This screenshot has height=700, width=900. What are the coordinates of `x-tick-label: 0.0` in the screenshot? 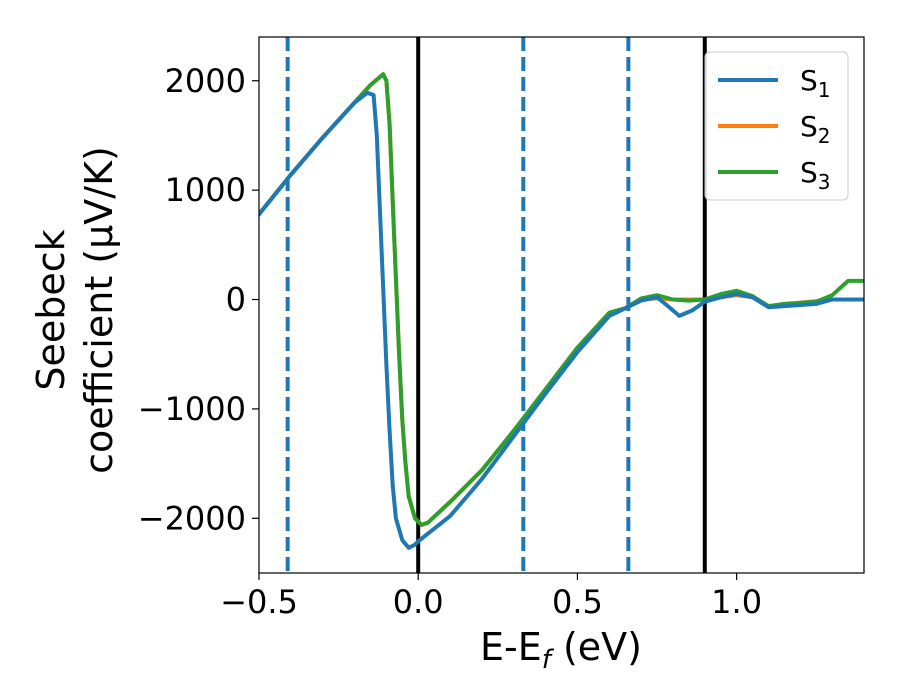 It's located at (418, 602).